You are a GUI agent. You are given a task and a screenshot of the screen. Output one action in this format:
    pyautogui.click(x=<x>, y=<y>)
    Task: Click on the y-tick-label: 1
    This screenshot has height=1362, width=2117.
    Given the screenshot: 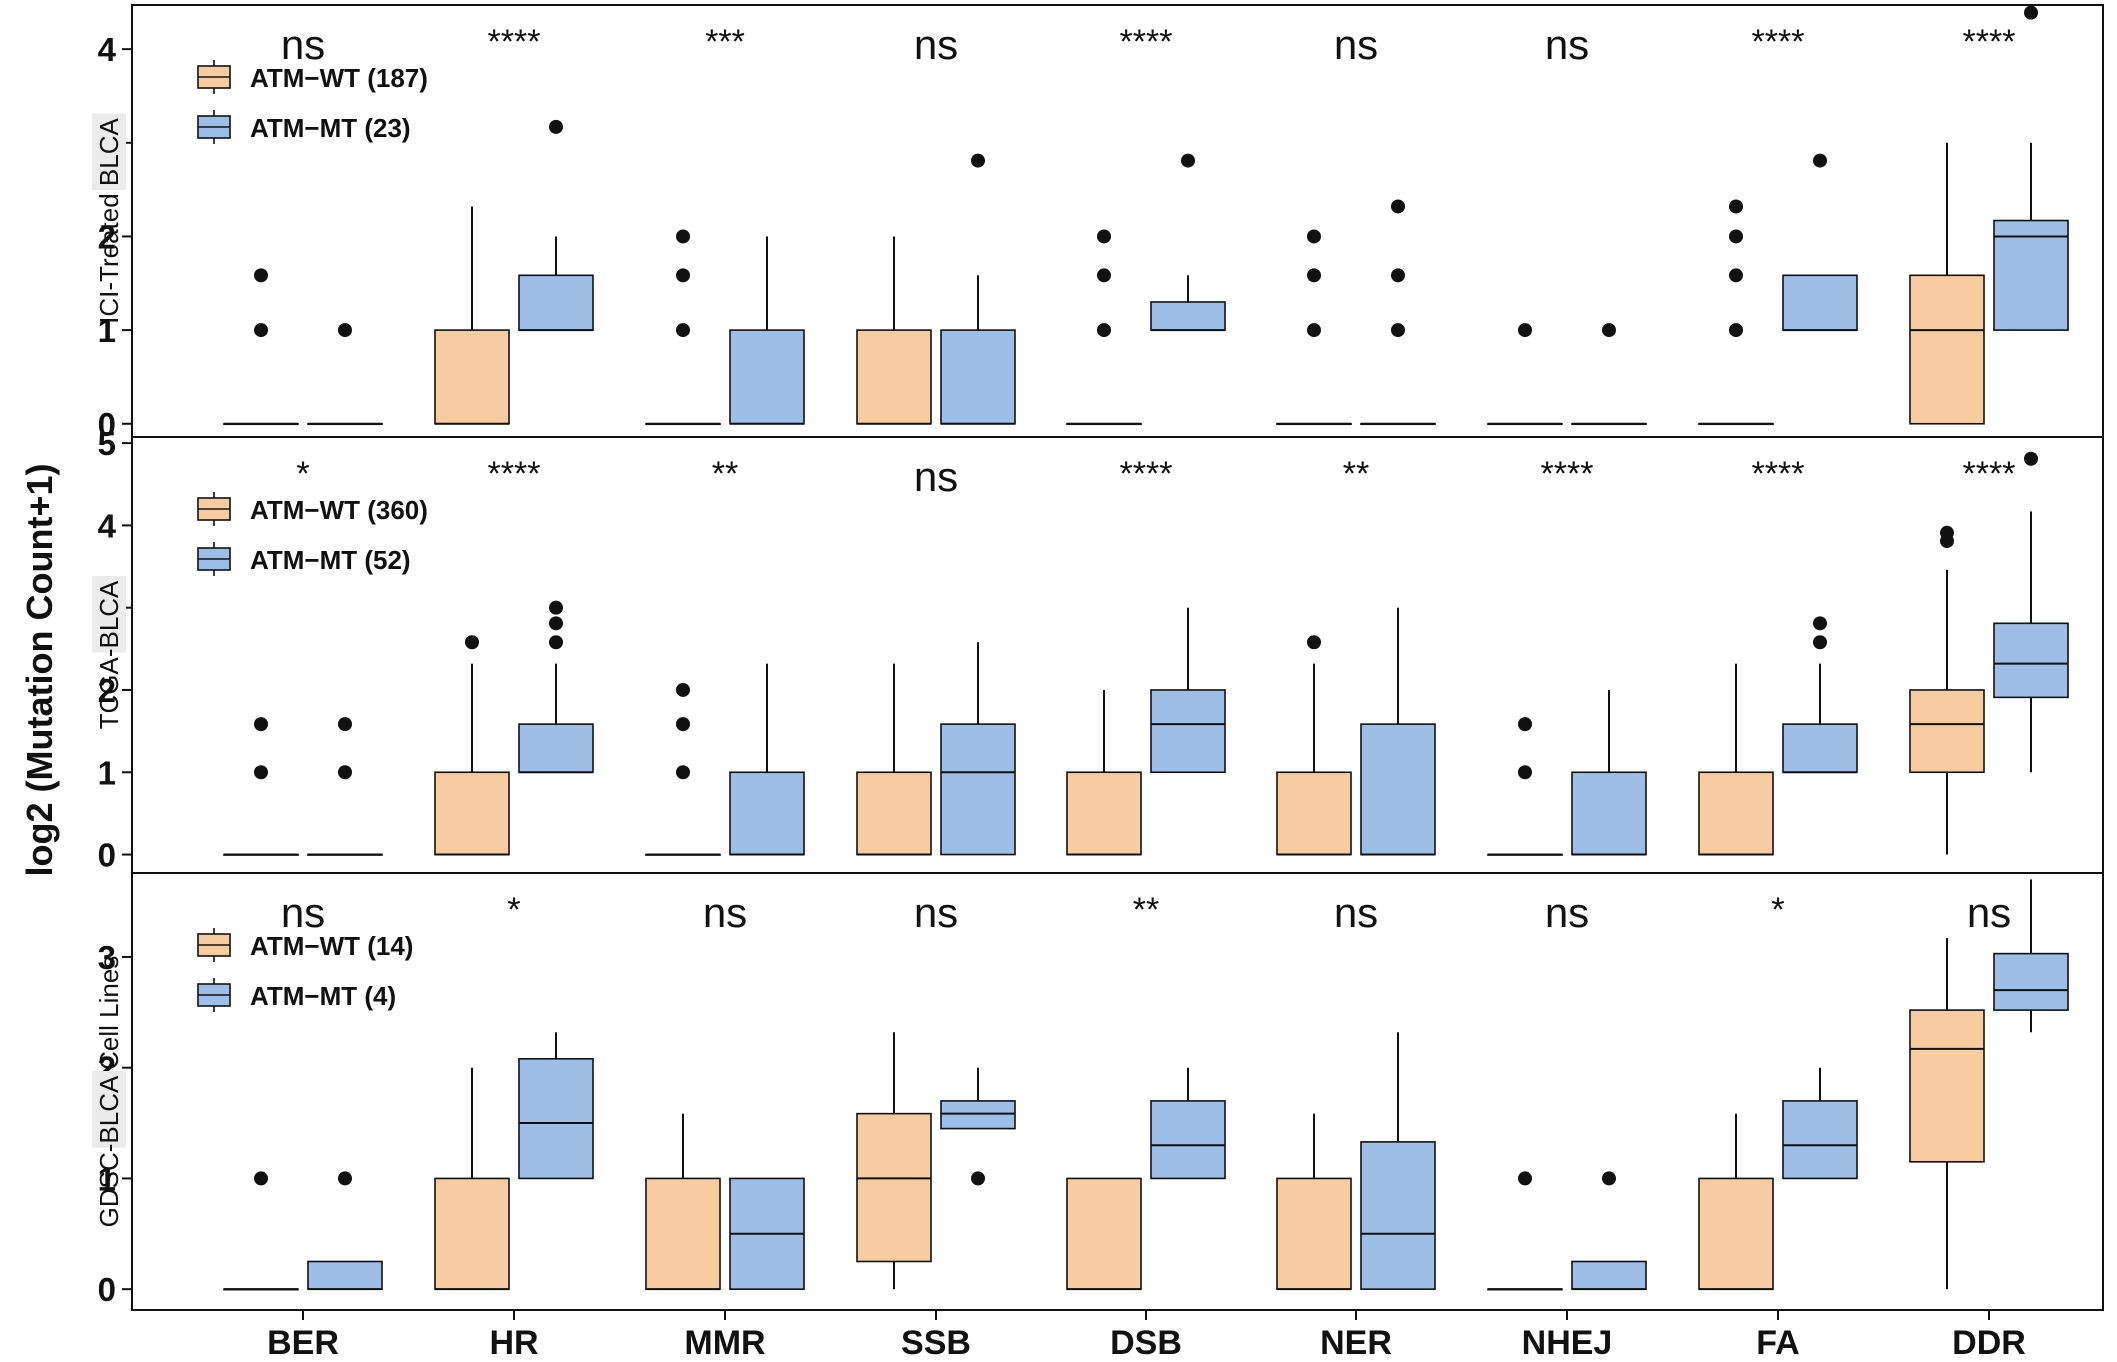 What is the action you would take?
    pyautogui.click(x=107, y=772)
    